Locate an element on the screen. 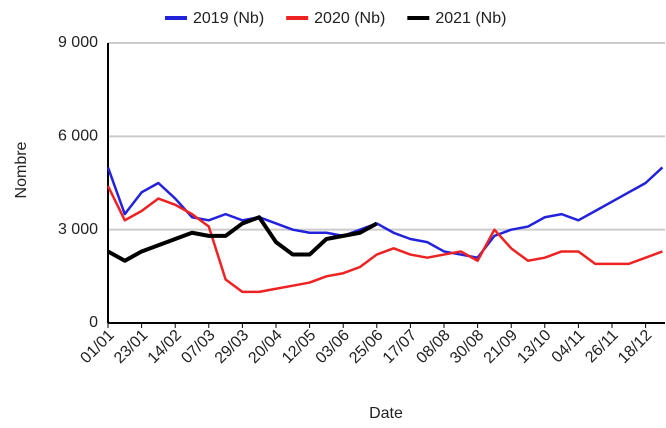 The width and height of the screenshot is (666, 428). x-tick-label: 29/03 is located at coordinates (232, 347).